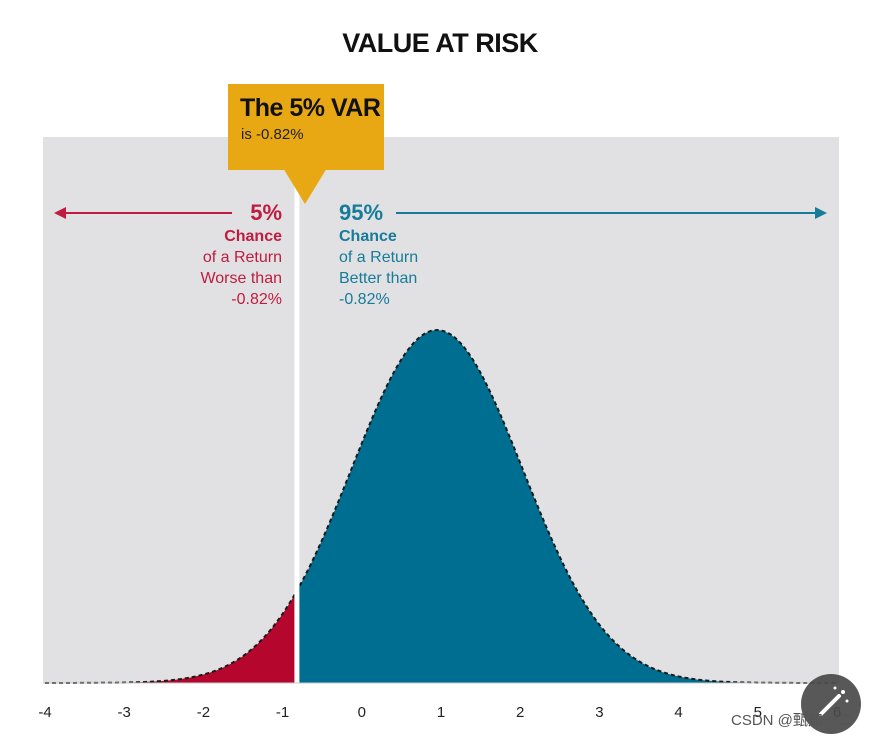 This screenshot has width=880, height=739. What do you see at coordinates (379, 257) in the screenshot?
I see `right-line-2: of a Return` at bounding box center [379, 257].